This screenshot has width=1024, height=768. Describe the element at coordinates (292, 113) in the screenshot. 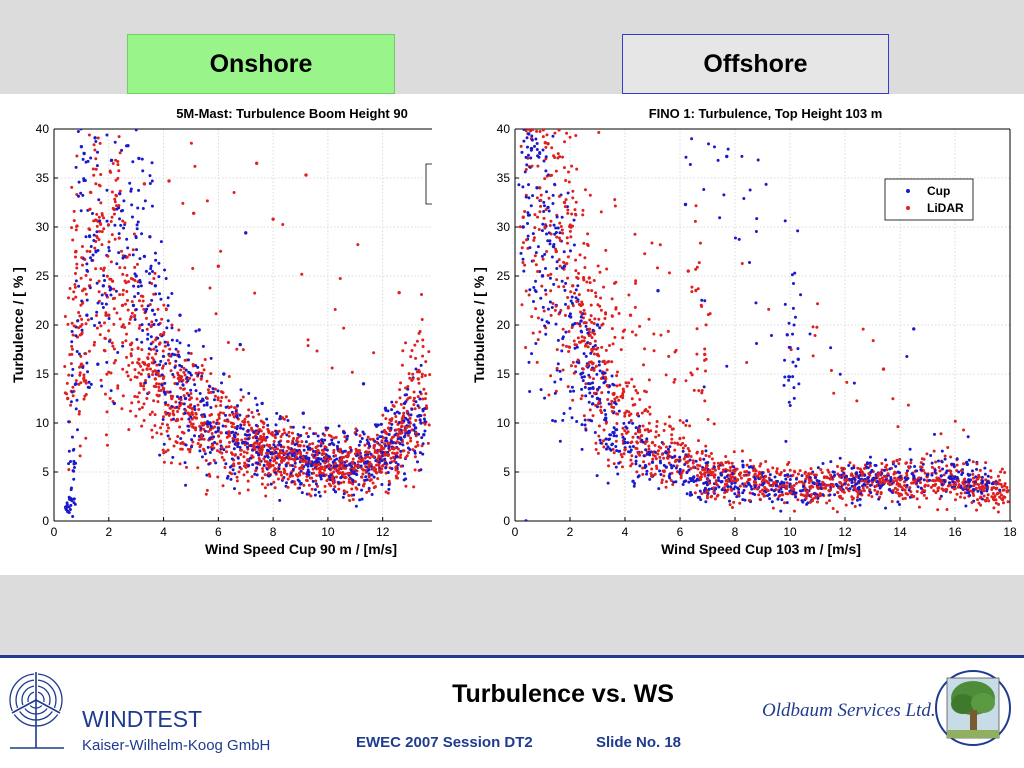

I see `chart-title: 5M-Mast: Turbulence Boom Height 90` at that location.